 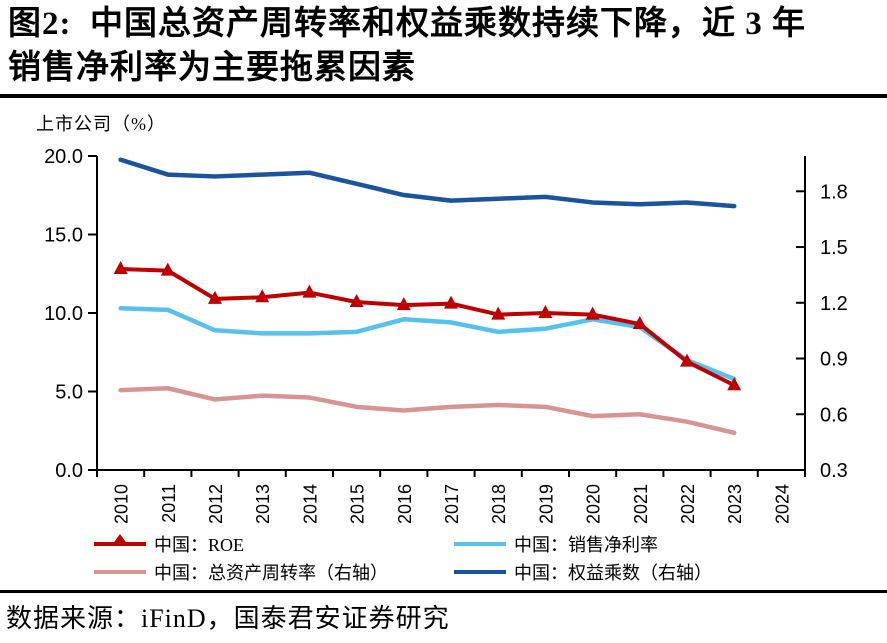 I want to click on figure-title: 图2: 中国总资产周转率和权益乘数持续下降，近 3 年 销售净利率为主要拖累因素, so click(x=446, y=46).